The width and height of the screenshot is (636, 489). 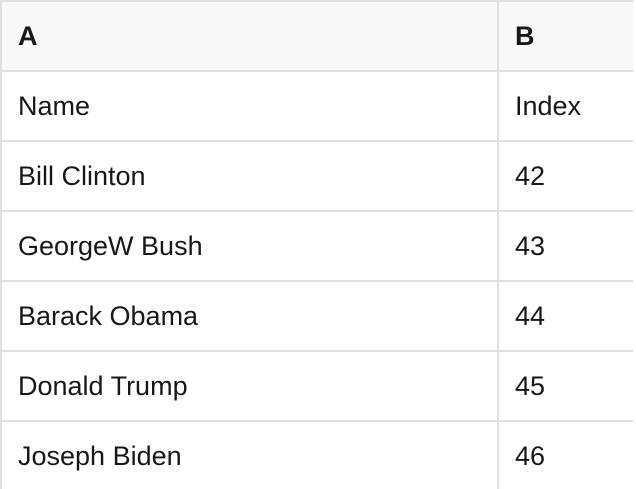 I want to click on cell: 44, so click(x=565, y=317).